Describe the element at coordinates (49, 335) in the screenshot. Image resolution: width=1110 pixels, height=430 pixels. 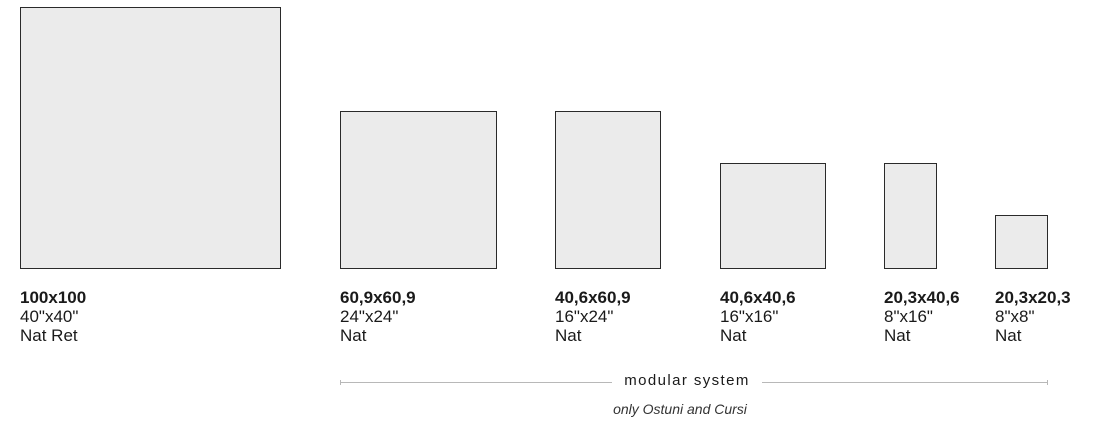
I see `tile-finish: Nat Ret` at that location.